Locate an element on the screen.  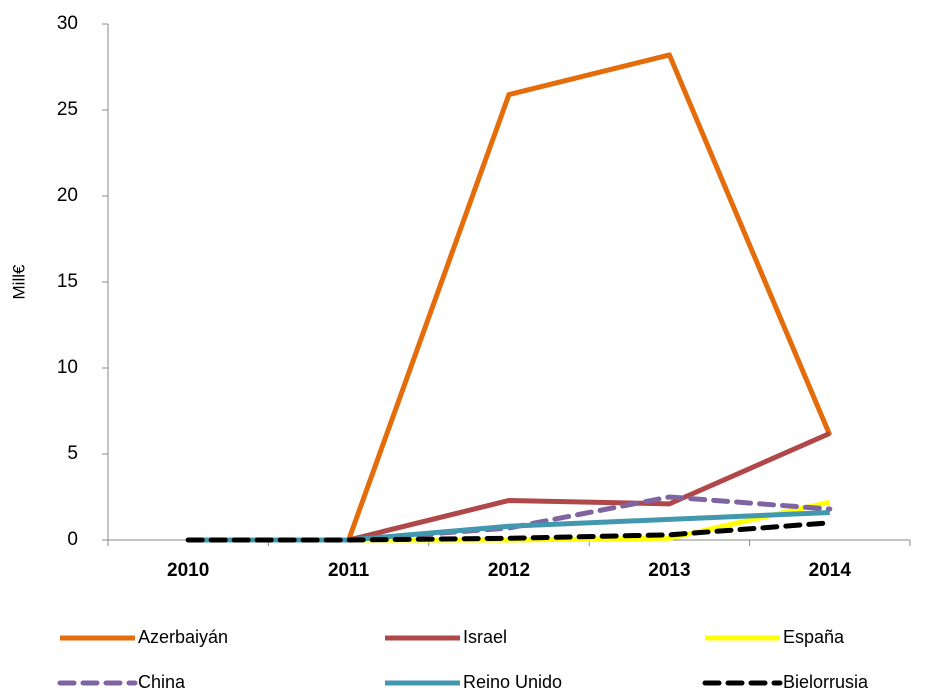
y-tick-label: 20 is located at coordinates (67, 195).